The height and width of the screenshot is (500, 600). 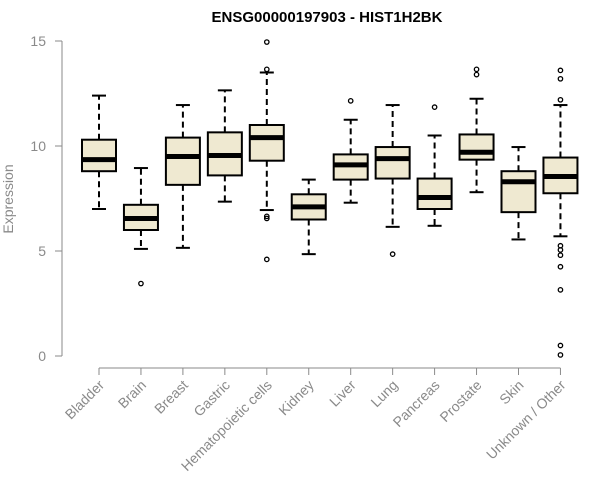 I want to click on box-liver, so click(x=350, y=151).